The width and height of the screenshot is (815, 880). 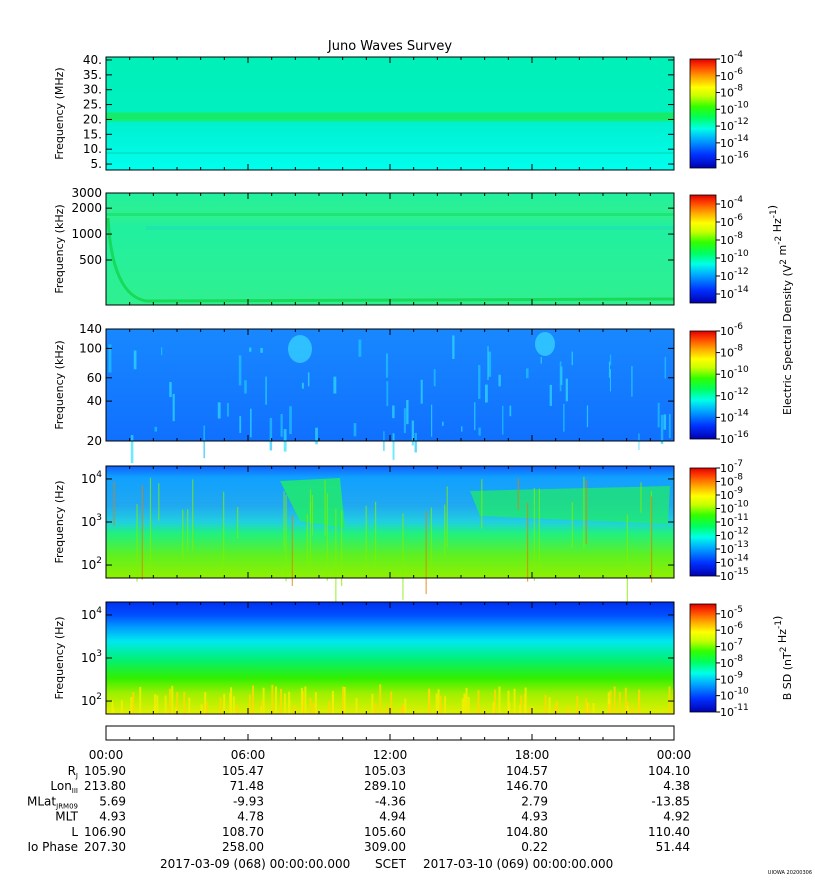 I want to click on y-tick-label: 60, so click(x=94, y=378).